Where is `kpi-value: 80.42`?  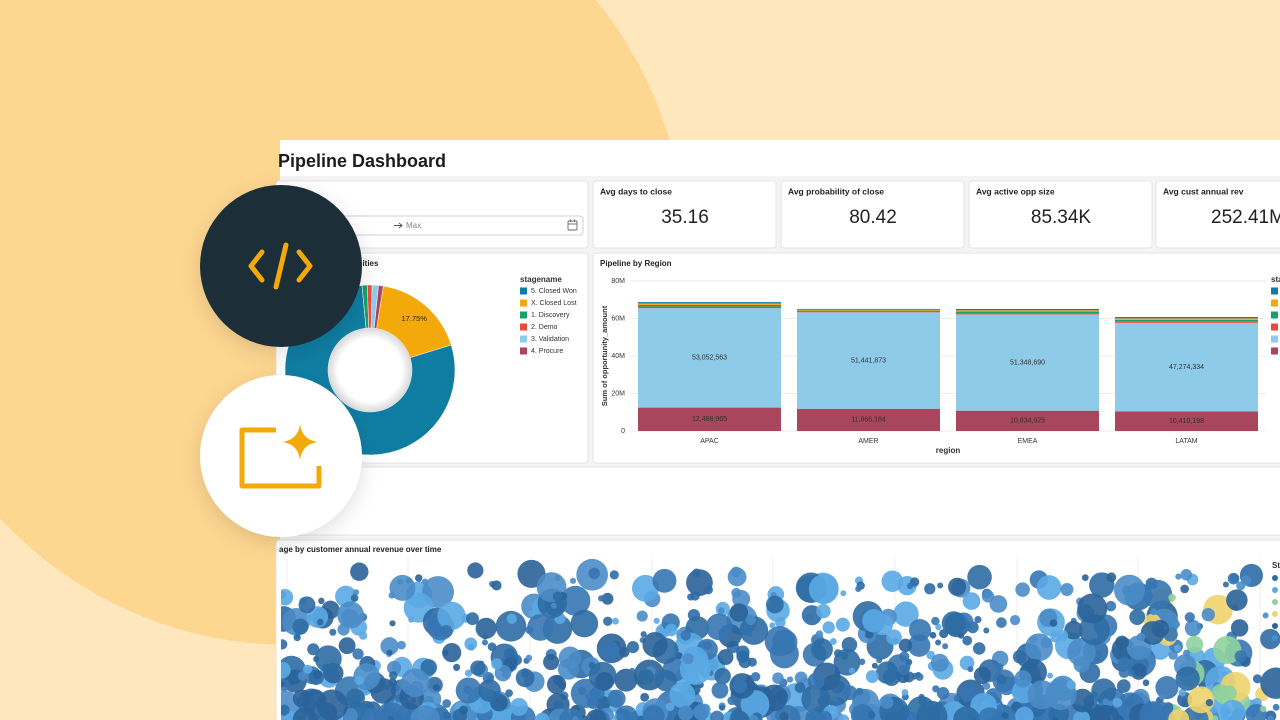
kpi-value: 80.42 is located at coordinates (873, 217).